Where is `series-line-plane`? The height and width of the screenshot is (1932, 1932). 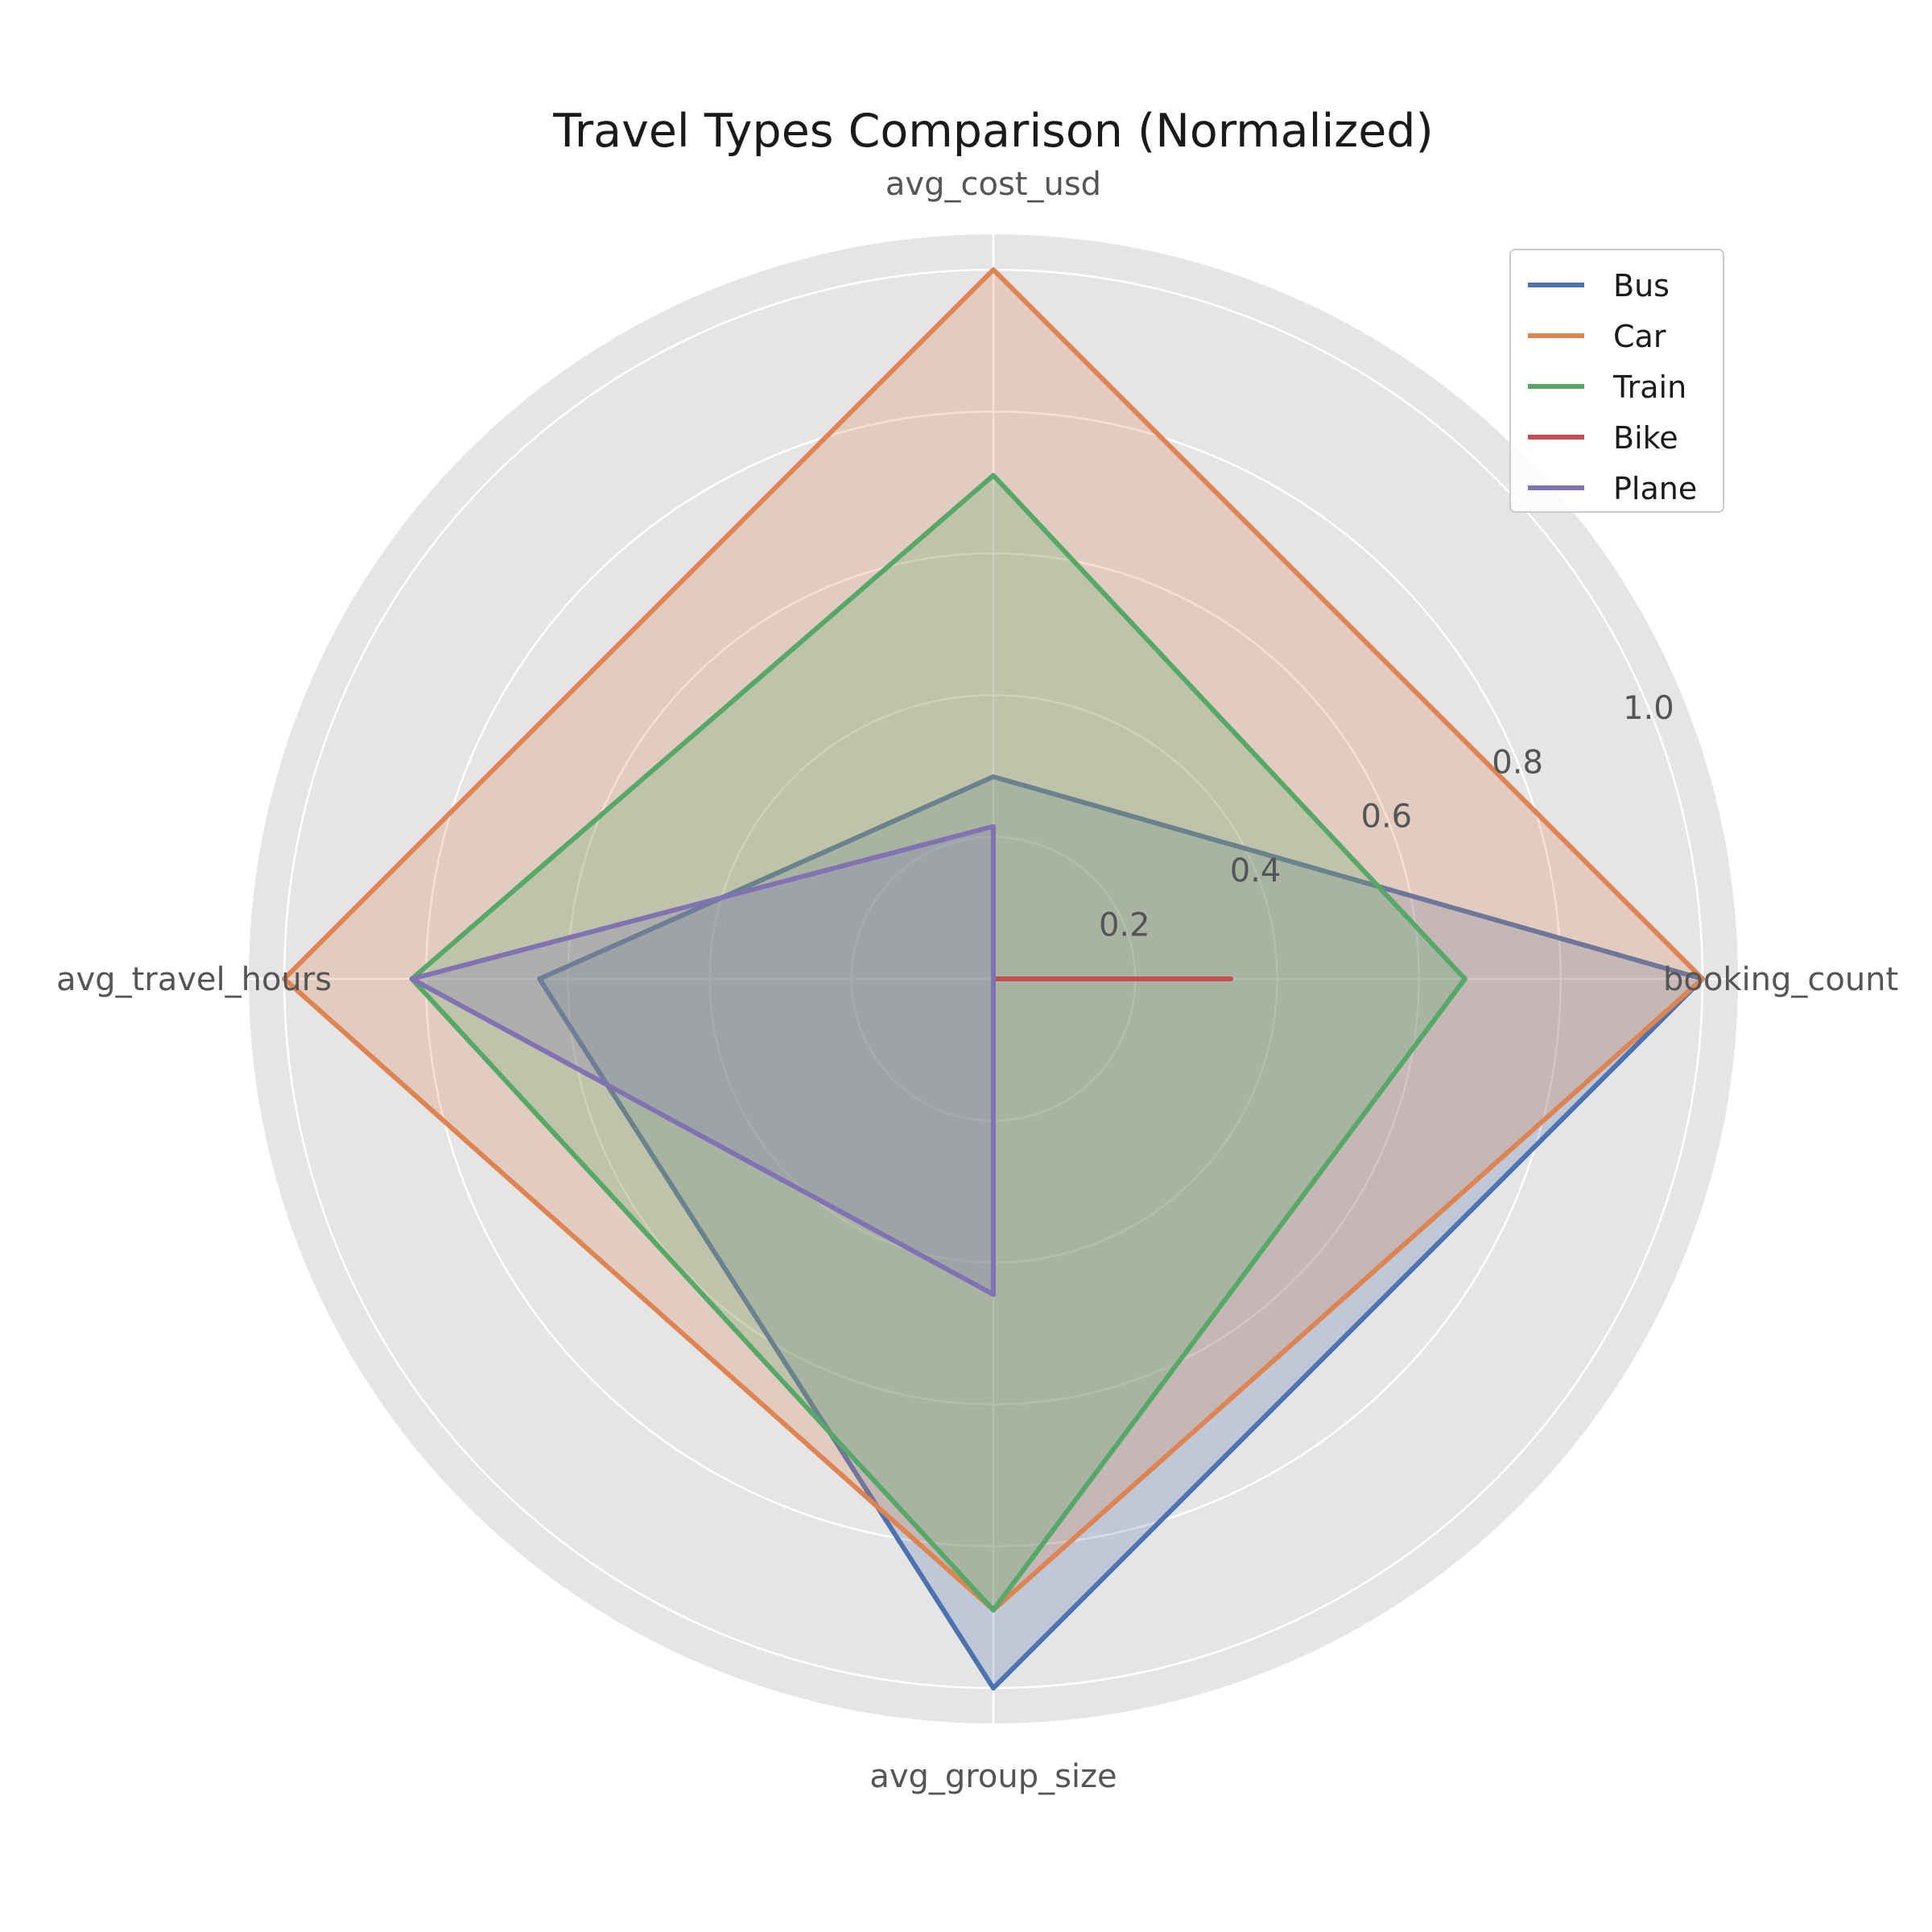 series-line-plane is located at coordinates (702, 1060).